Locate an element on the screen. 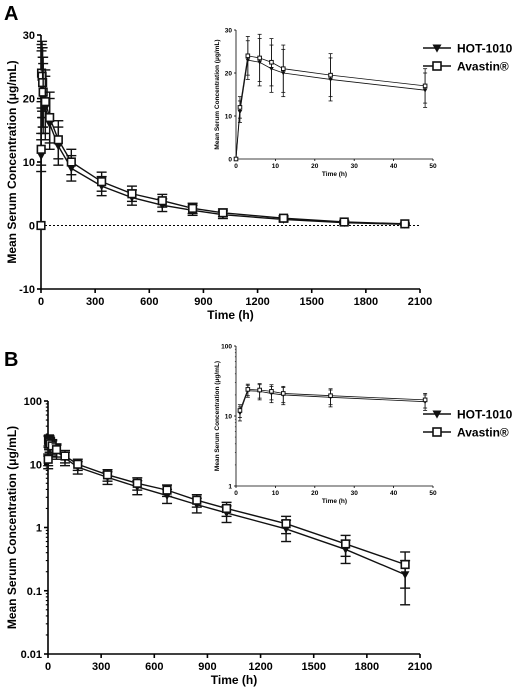 The height and width of the screenshot is (693, 526). x-tick-label: 900 is located at coordinates (207, 667).